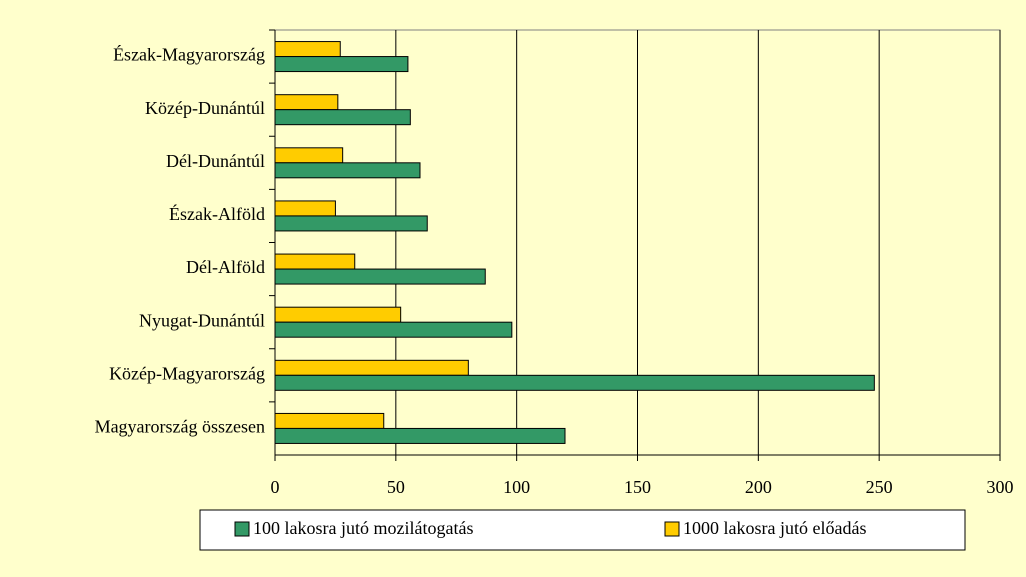 Image resolution: width=1026 pixels, height=577 pixels. I want to click on y-tick-label: Dél-Alföld, so click(225, 267).